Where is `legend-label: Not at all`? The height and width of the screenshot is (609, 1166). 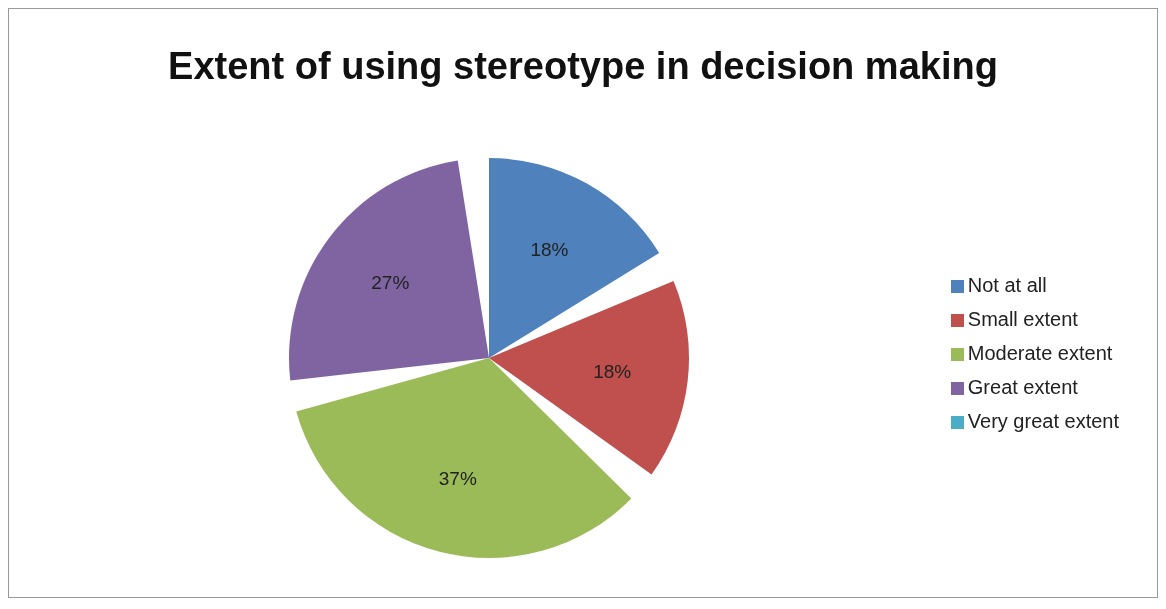
legend-label: Not at all is located at coordinates (1007, 285).